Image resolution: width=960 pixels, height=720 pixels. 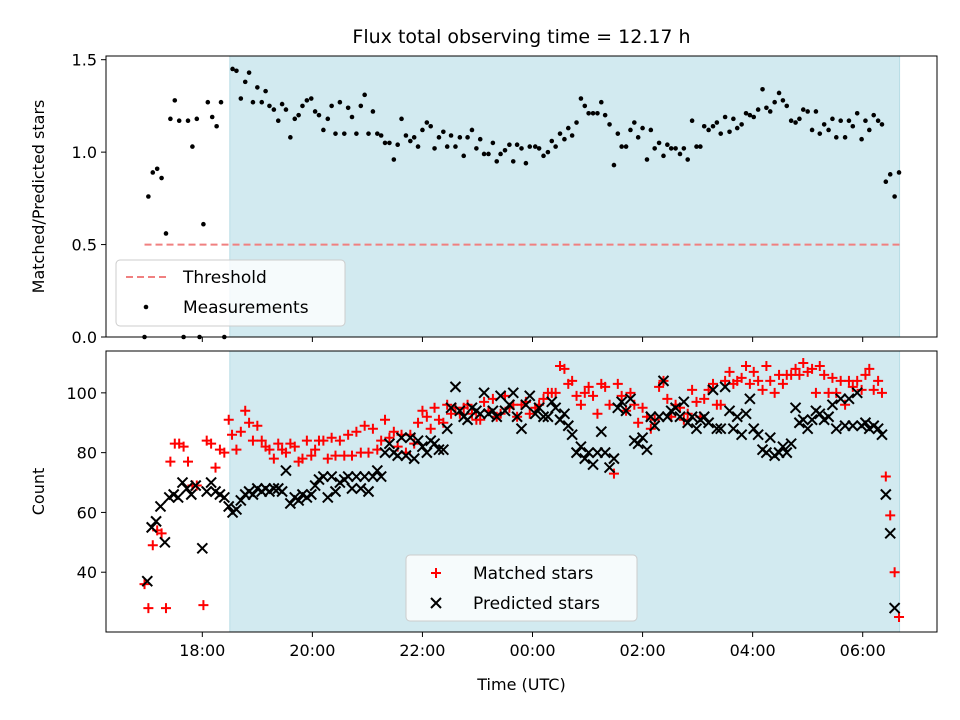 I want to click on legend: Matched stars Predicted stars, so click(x=521, y=588).